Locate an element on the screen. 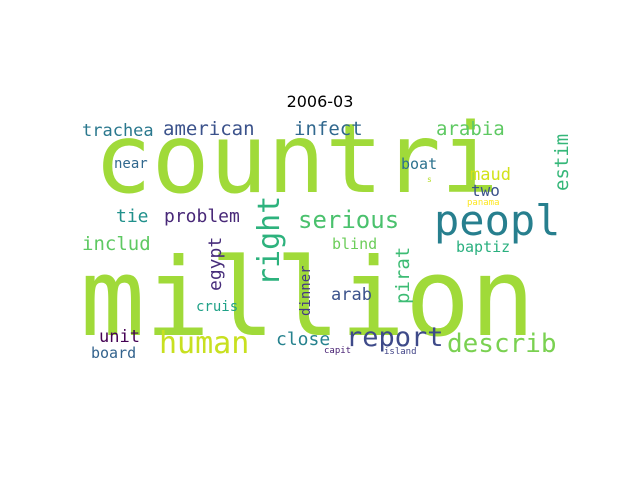 The height and width of the screenshot is (480, 640). word-countri: countri is located at coordinates (296, 159).